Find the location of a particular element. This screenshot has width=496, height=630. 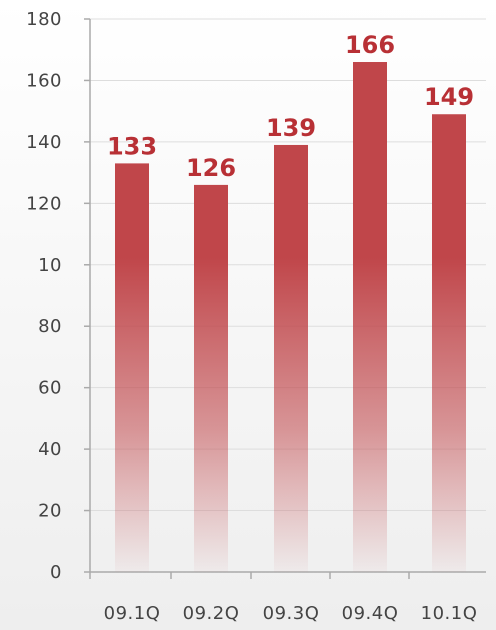

data-label: 126 is located at coordinates (211, 168).